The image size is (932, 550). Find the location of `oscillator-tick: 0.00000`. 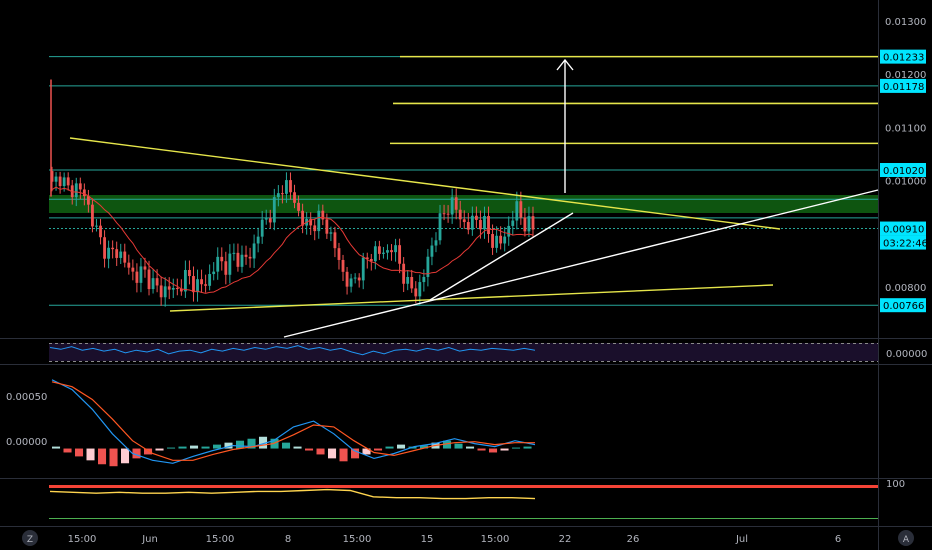

oscillator-tick: 0.00000 is located at coordinates (906, 354).